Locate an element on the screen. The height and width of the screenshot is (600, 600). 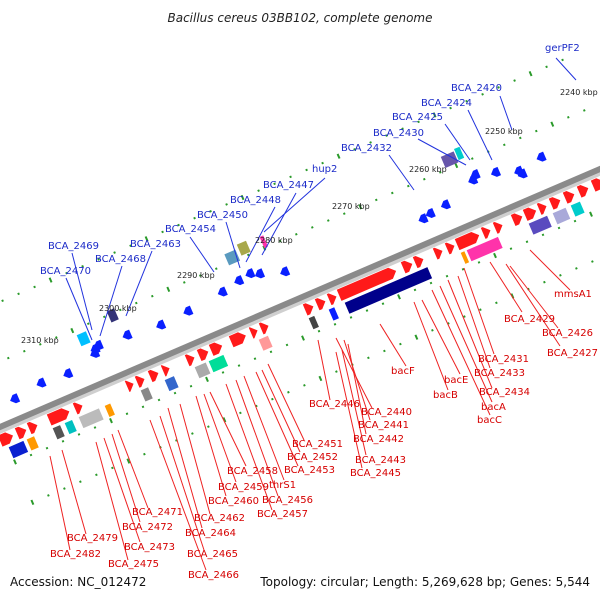
gene-label: BCA_2472 is located at coordinates (147, 527).